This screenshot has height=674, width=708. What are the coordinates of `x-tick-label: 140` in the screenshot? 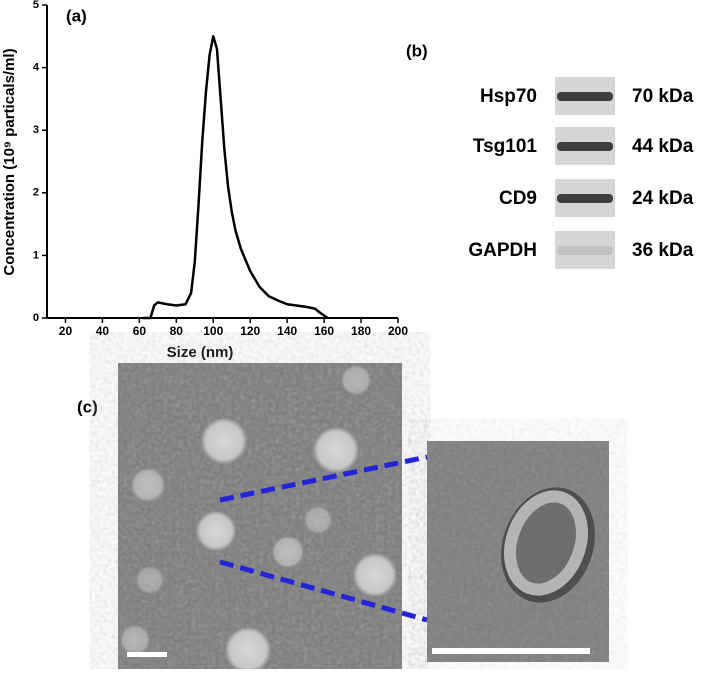 It's located at (287, 331).